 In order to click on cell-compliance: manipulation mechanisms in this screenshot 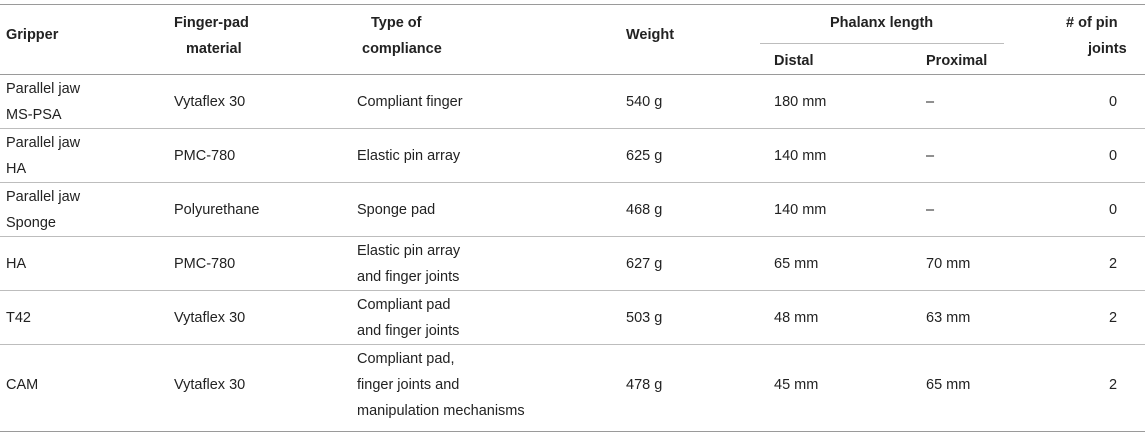, I will do `click(441, 411)`.